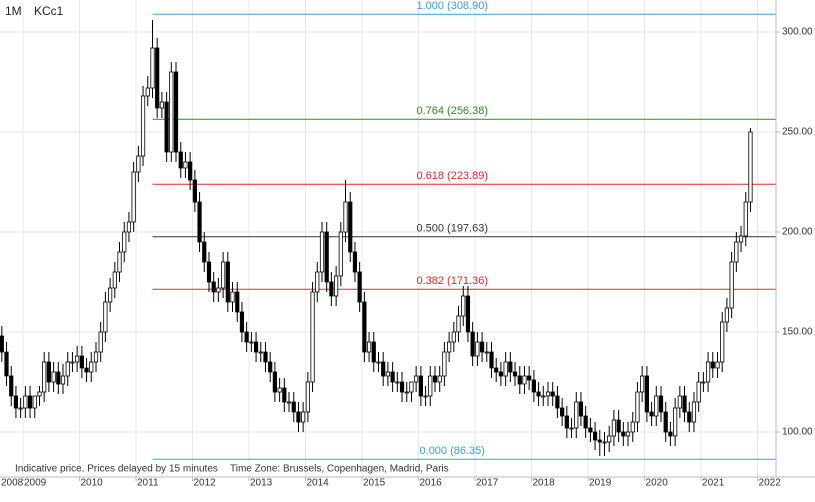  Describe the element at coordinates (12, 483) in the screenshot. I see `x-tick-label: 2008` at that location.